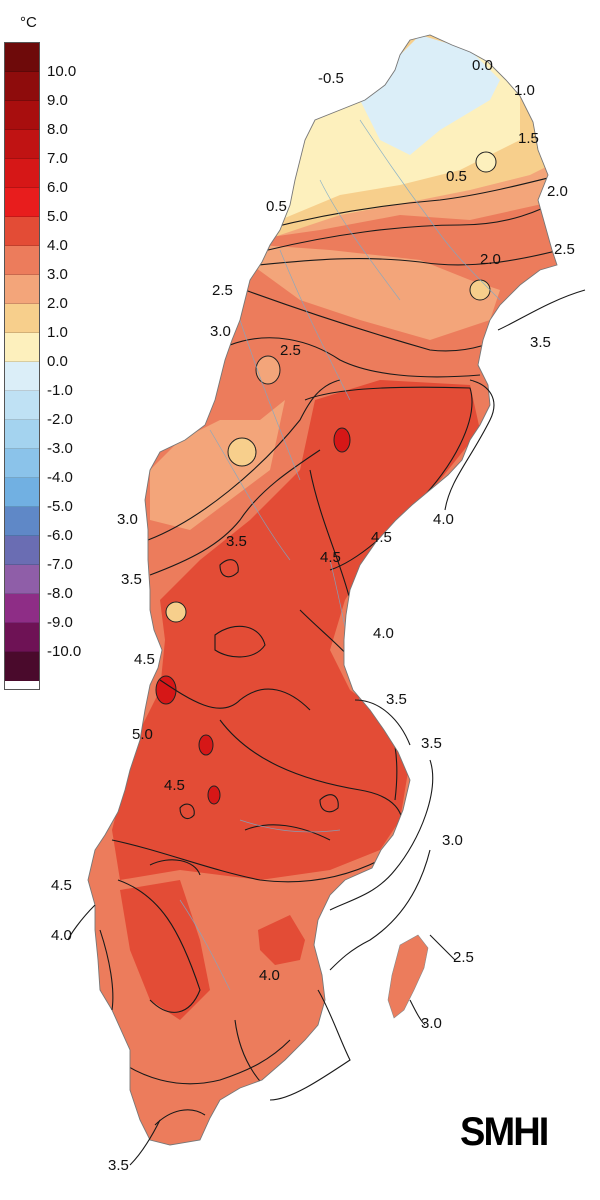 This screenshot has width=600, height=1200. I want to click on legend-label: 2.0, so click(57, 303).